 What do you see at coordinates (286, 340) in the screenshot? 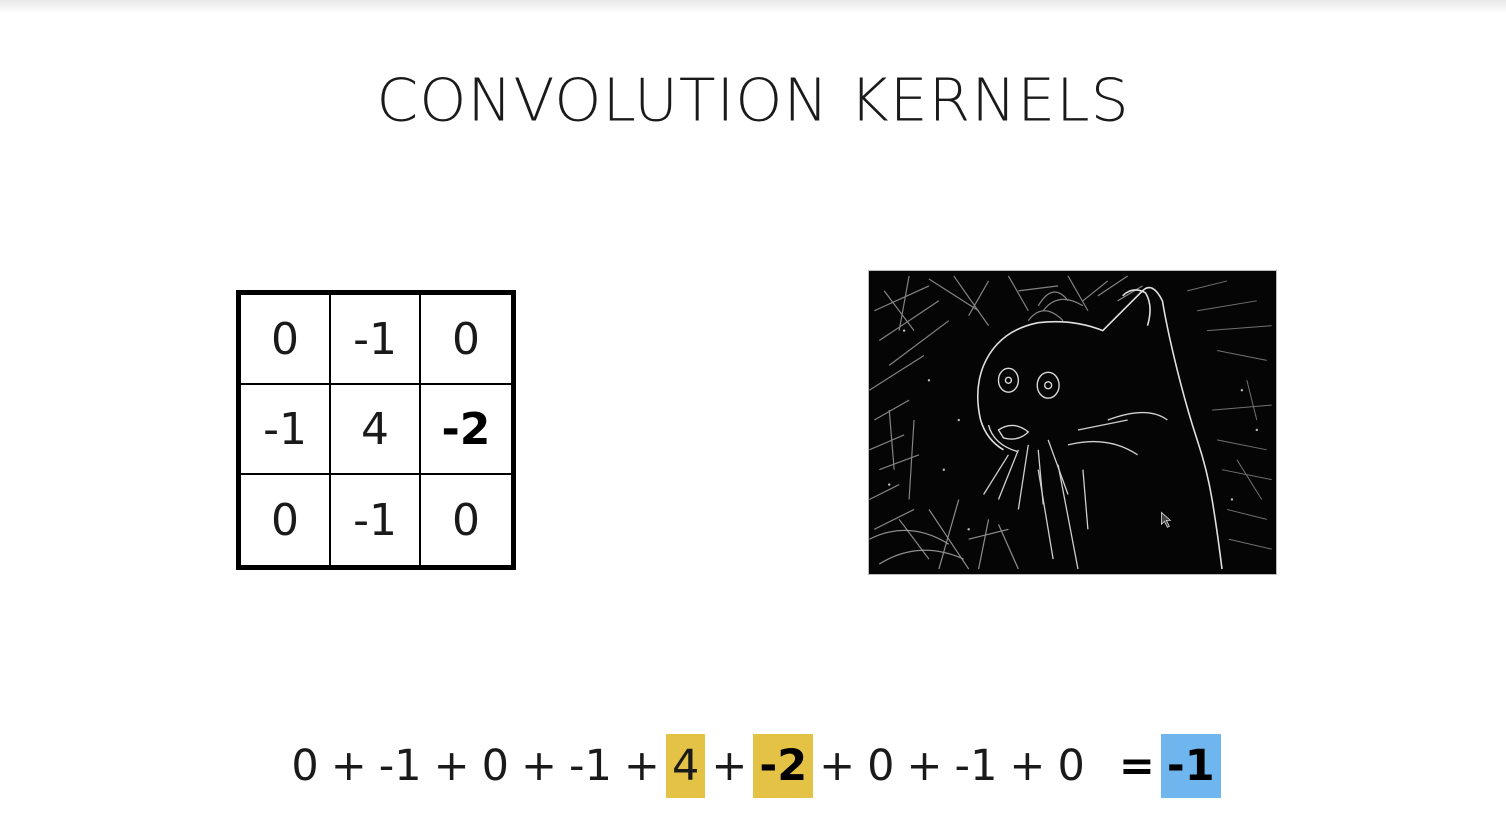
I see `kernel-cell-0-0: 0` at bounding box center [286, 340].